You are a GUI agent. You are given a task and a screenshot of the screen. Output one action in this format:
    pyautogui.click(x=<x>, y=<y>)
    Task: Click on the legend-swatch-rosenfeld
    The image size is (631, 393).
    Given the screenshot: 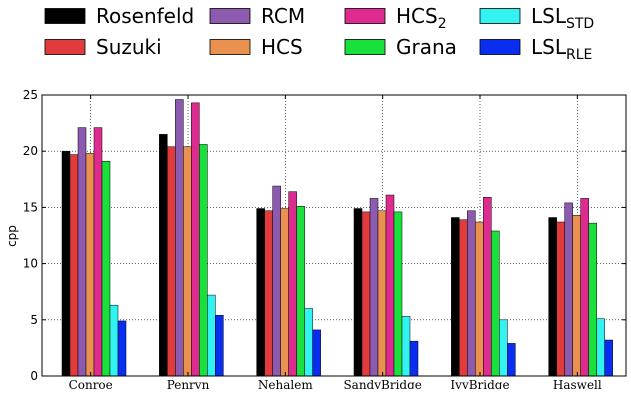 What is the action you would take?
    pyautogui.click(x=65, y=16)
    